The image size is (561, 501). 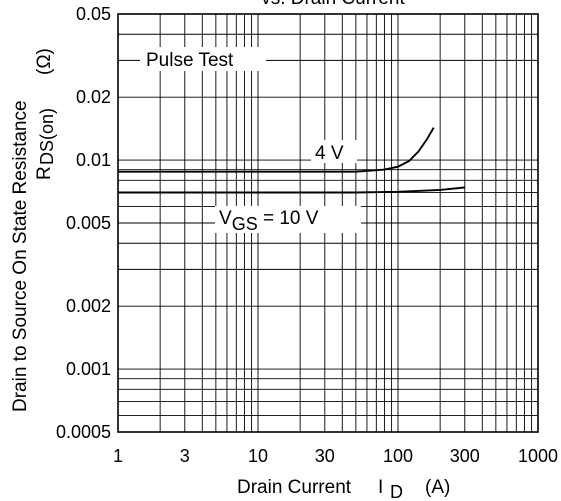 I want to click on x-axis-unit: (A), so click(x=437, y=487).